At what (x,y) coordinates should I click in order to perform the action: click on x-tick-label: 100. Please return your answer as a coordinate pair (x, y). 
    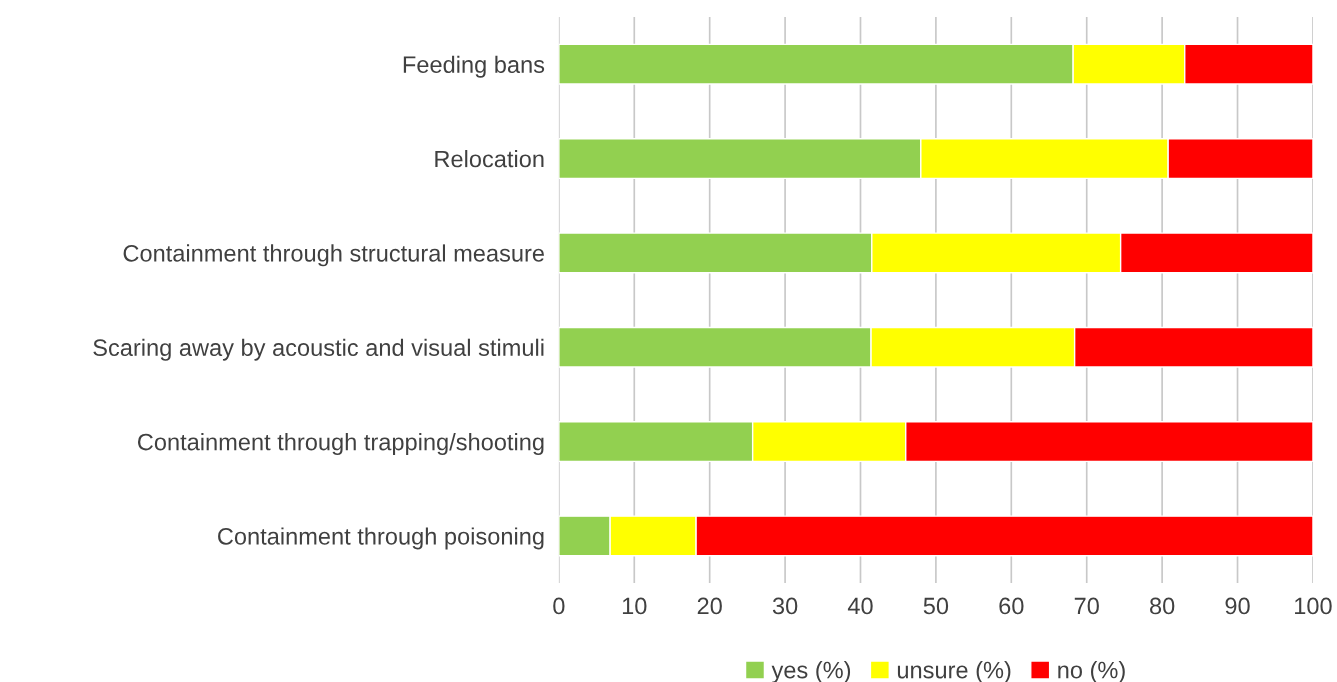
    Looking at the image, I should click on (1313, 606).